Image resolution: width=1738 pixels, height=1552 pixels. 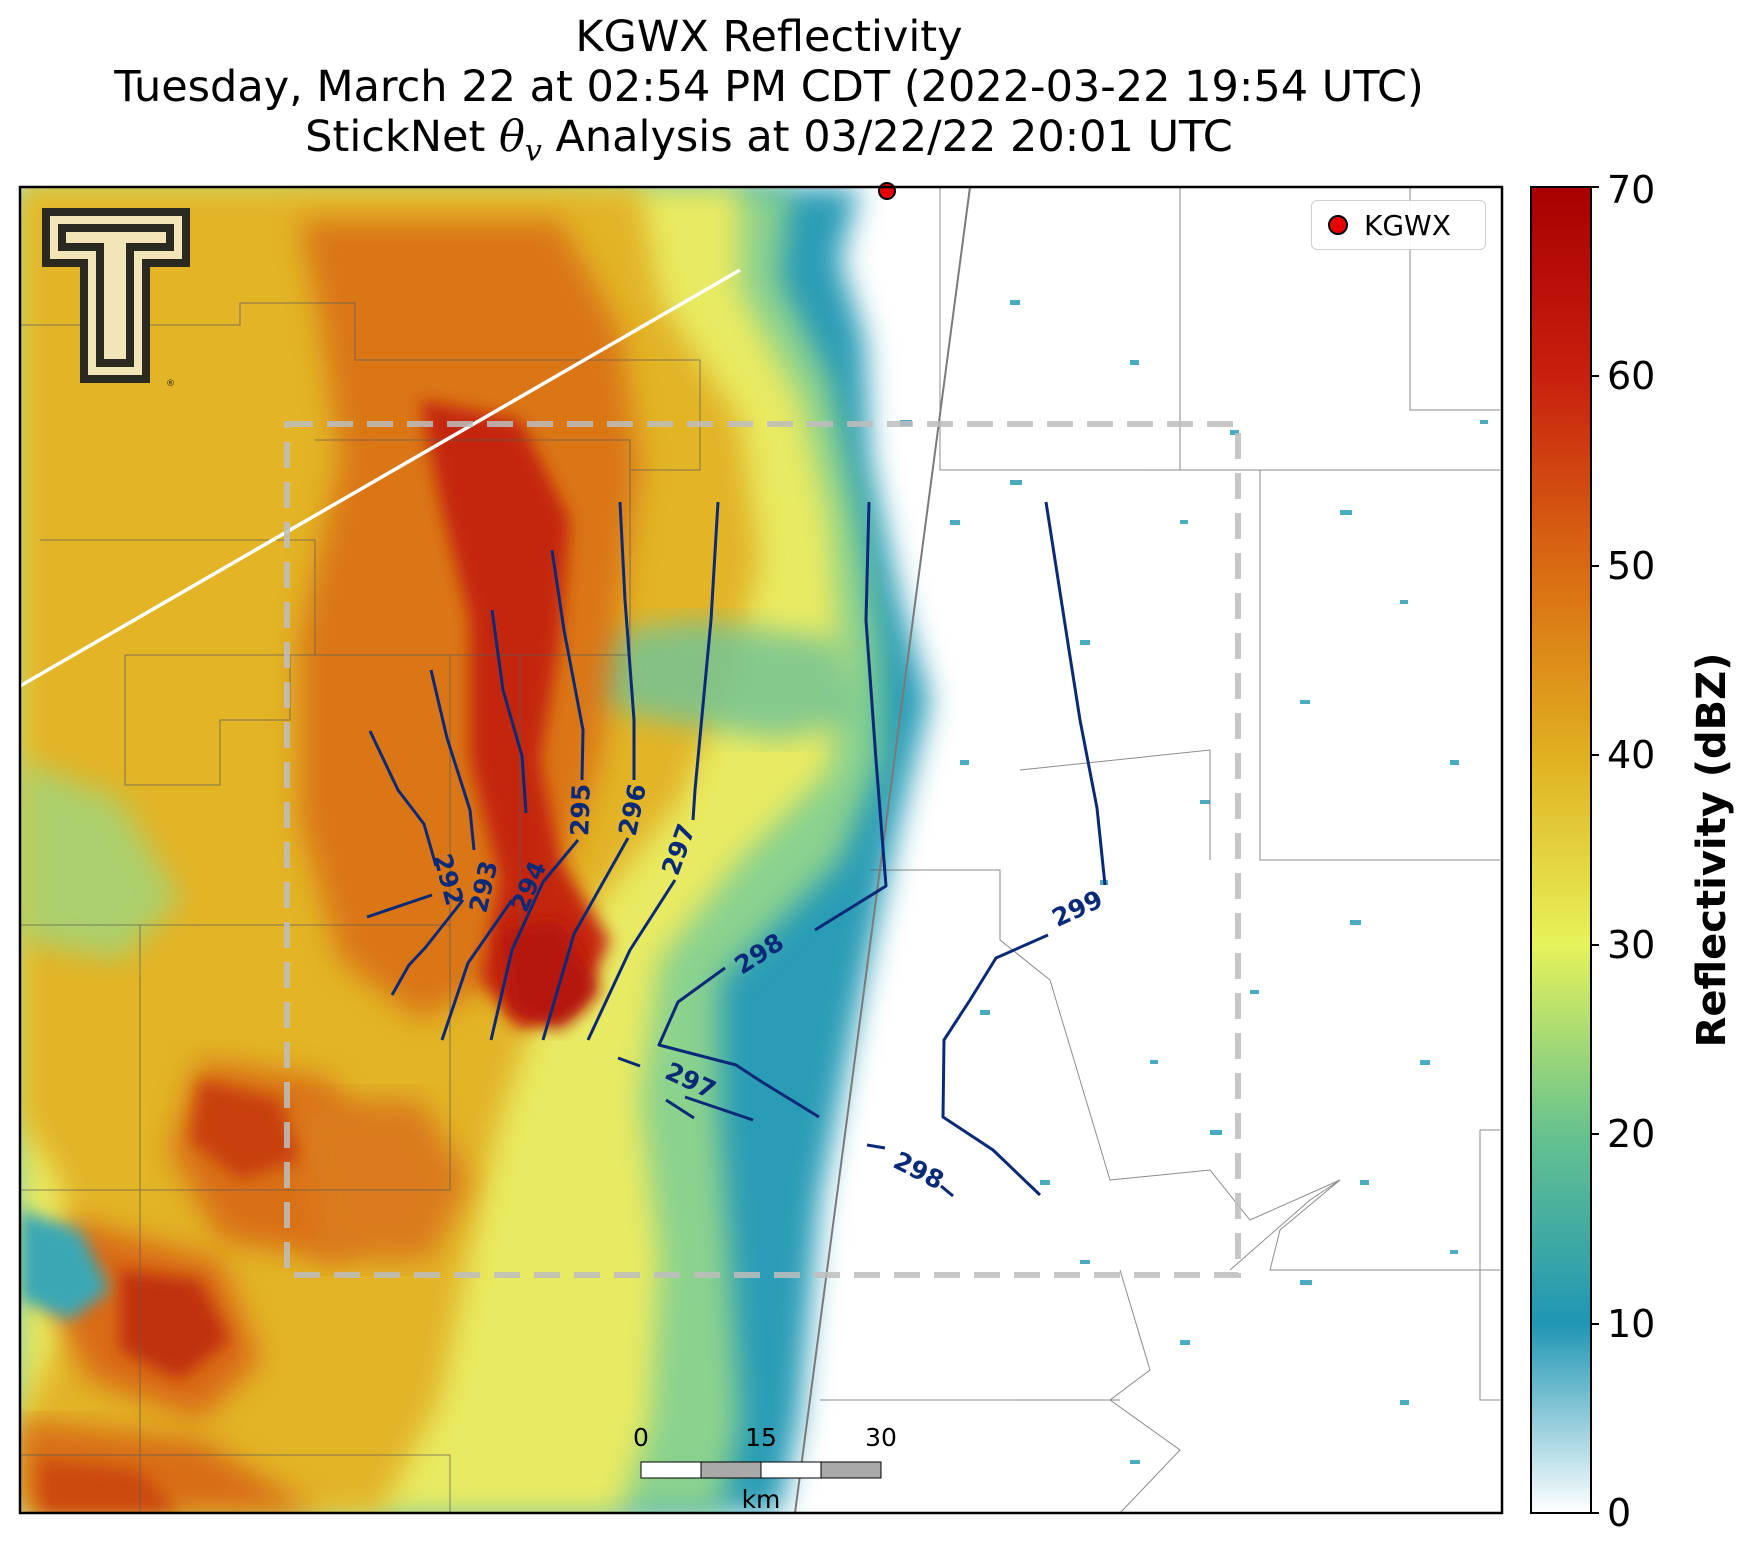 What do you see at coordinates (1595, 850) in the screenshot?
I see `colorbar-ticks` at bounding box center [1595, 850].